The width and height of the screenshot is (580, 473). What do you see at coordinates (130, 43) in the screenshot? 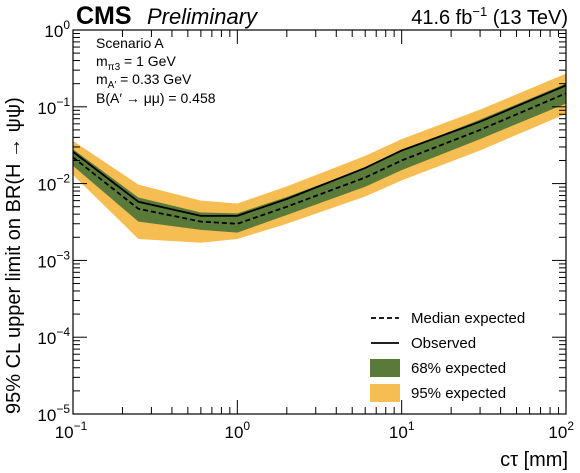
I see `annotation-scenario: Scenario A` at bounding box center [130, 43].